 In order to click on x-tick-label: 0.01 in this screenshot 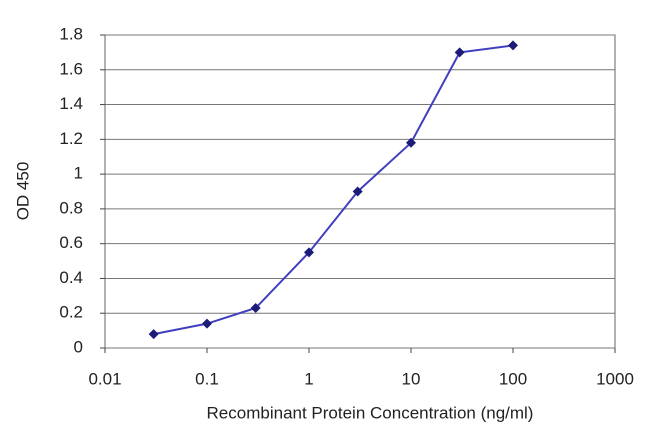, I will do `click(104, 378)`.